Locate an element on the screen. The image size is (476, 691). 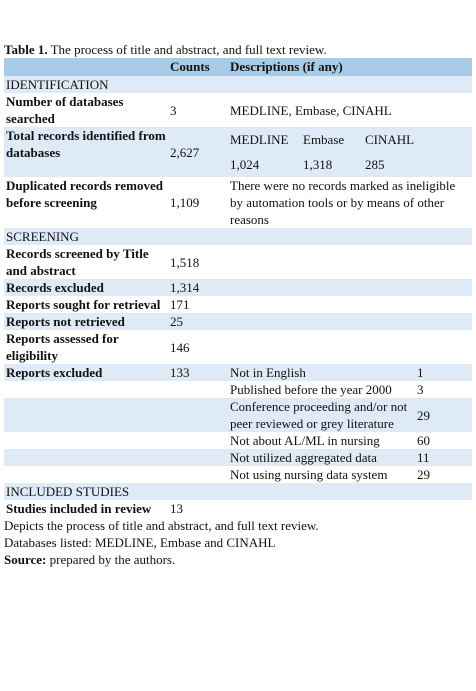
table-row: Not utilized aggregated data 11 is located at coordinates (238, 457).